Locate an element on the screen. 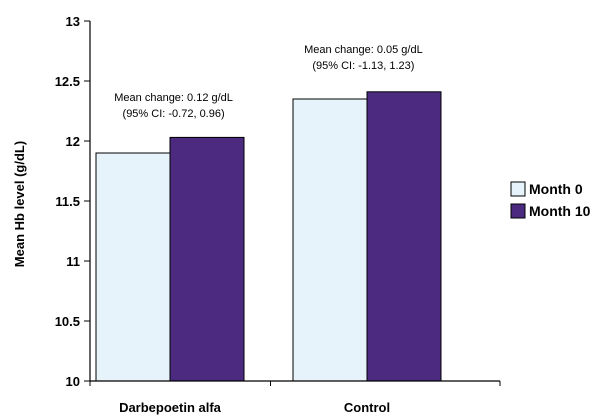 Image resolution: width=609 pixels, height=416 pixels. annotation-line: (95% CI: -1.13, 1.23) is located at coordinates (363, 66).